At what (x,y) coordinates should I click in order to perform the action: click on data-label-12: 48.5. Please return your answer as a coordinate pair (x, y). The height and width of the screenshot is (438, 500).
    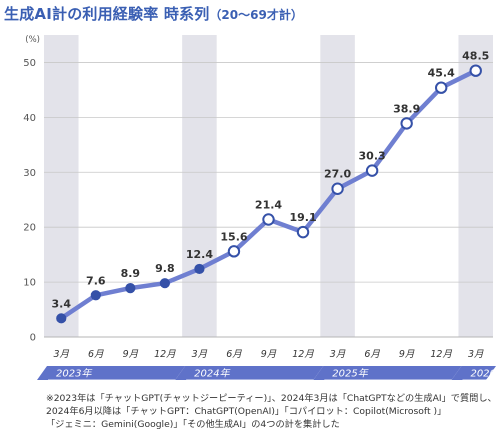
    Looking at the image, I should click on (475, 56).